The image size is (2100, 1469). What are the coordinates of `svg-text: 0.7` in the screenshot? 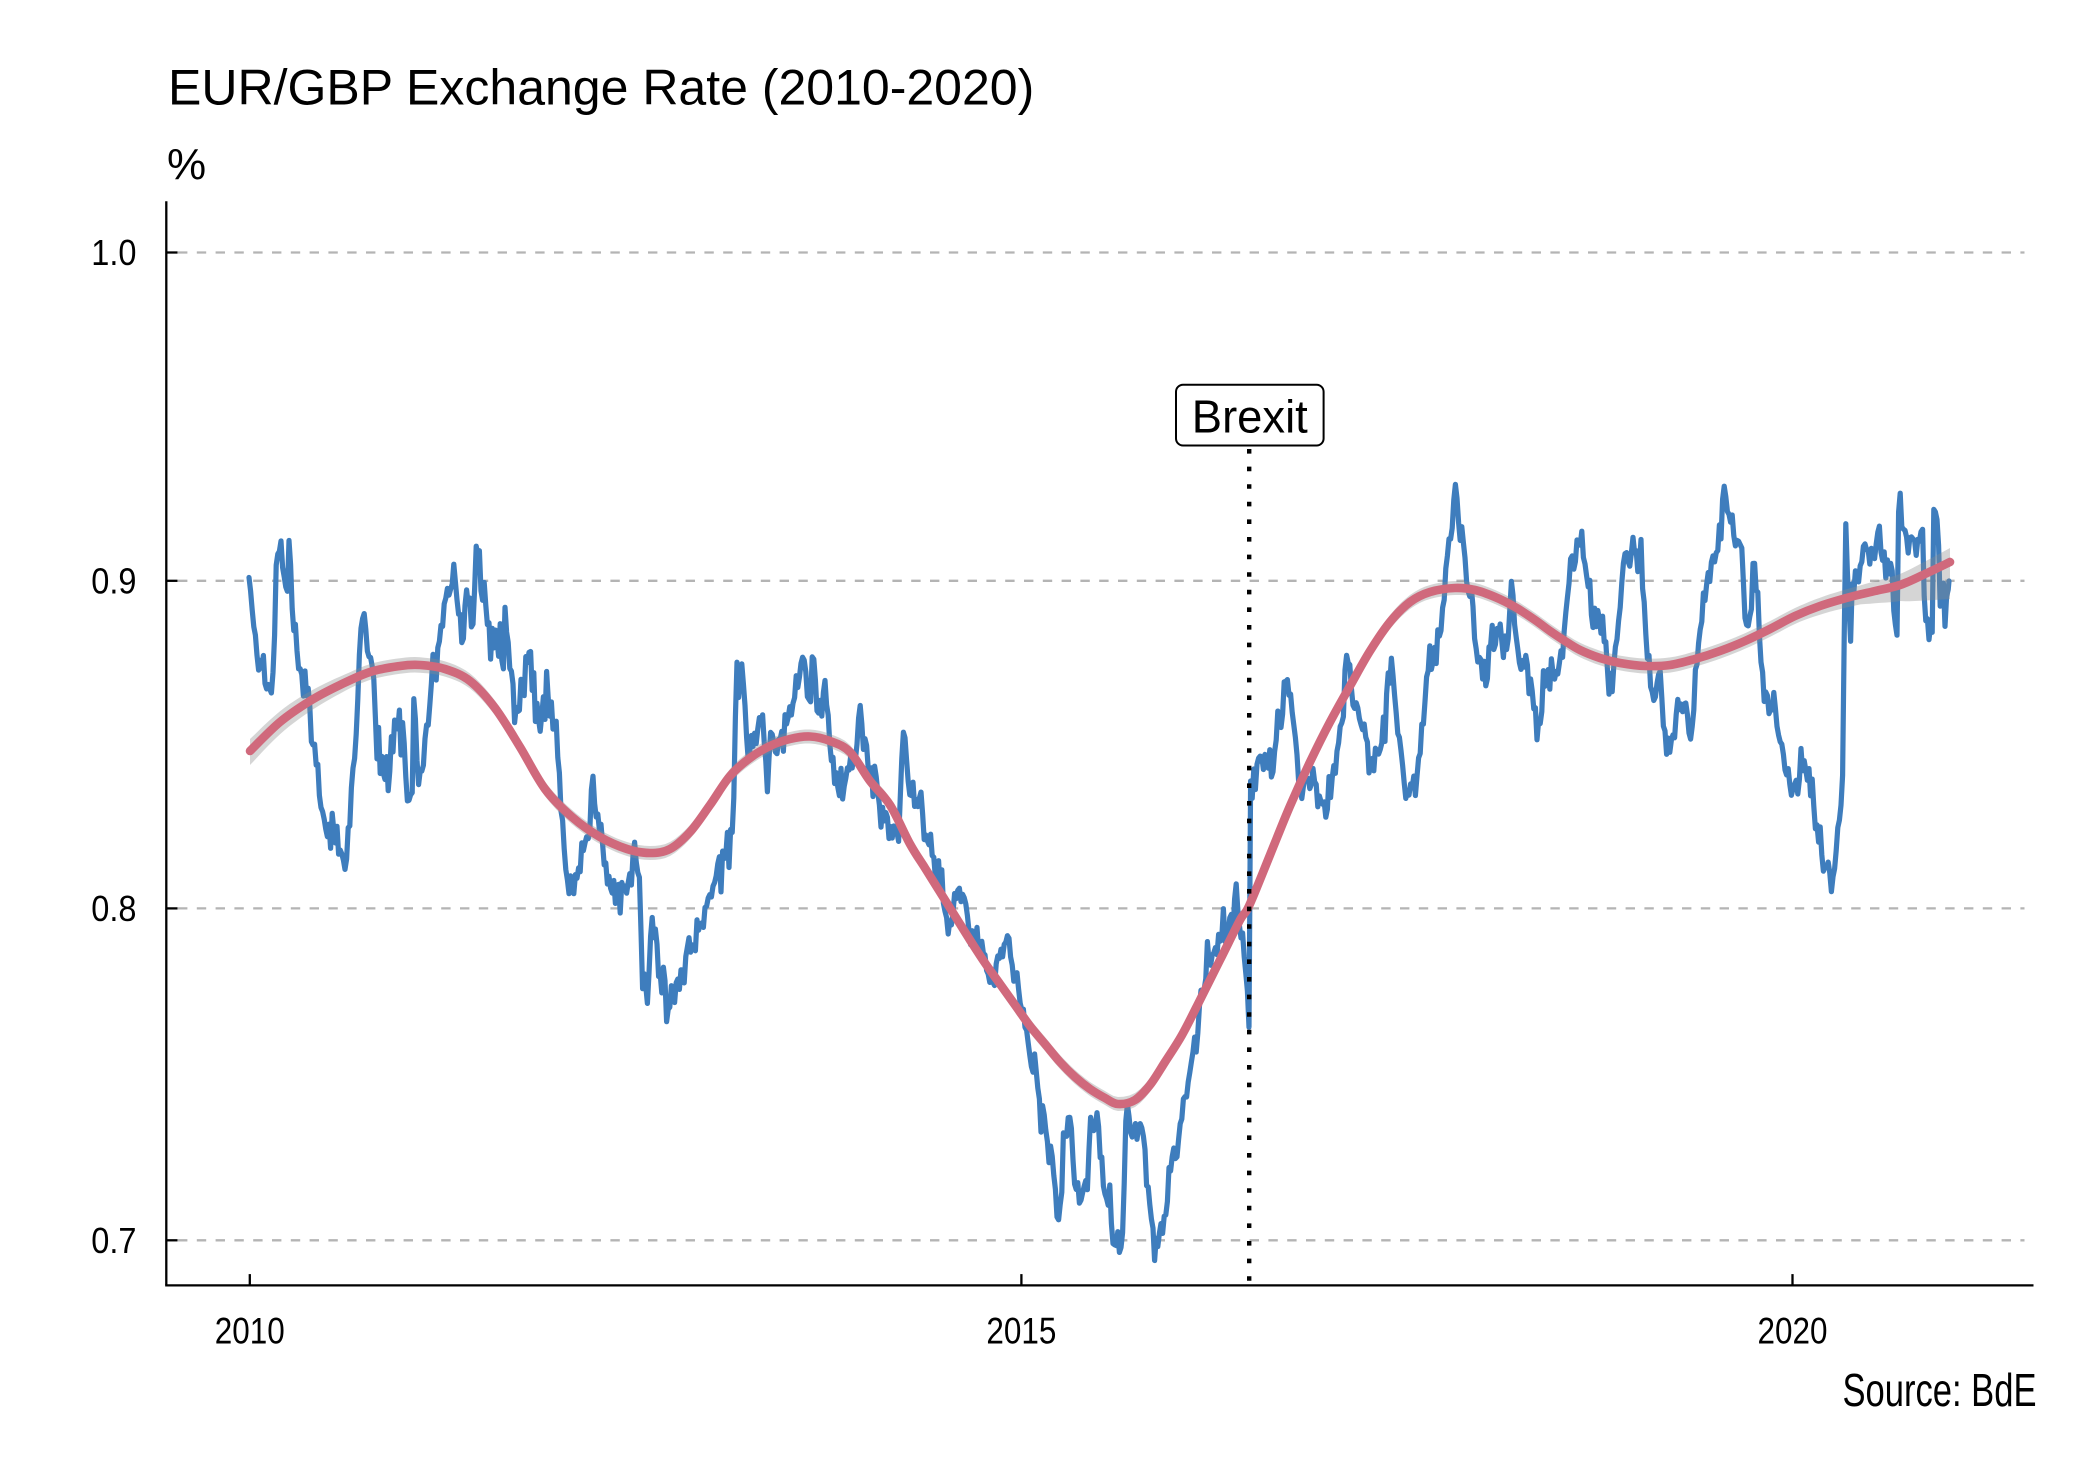 It's located at (113, 1240).